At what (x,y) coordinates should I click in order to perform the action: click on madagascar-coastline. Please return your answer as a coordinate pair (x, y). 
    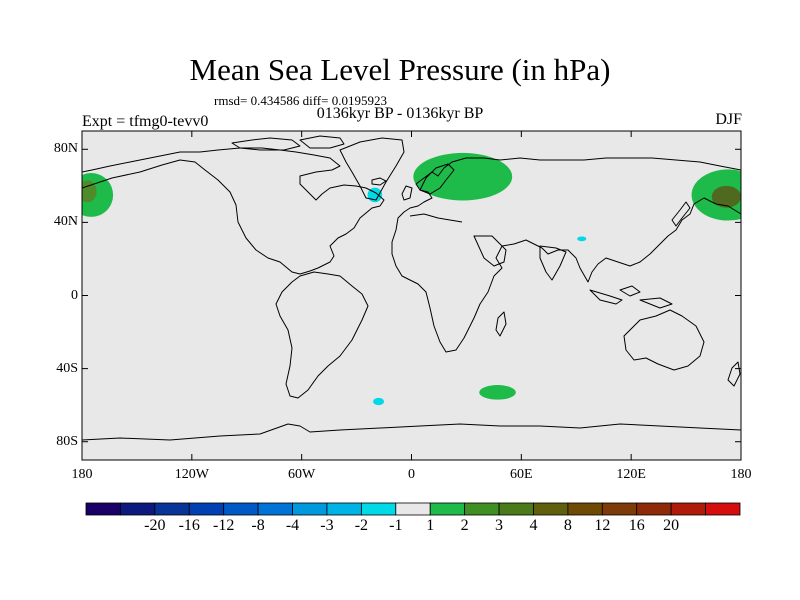
    Looking at the image, I should click on (501, 324).